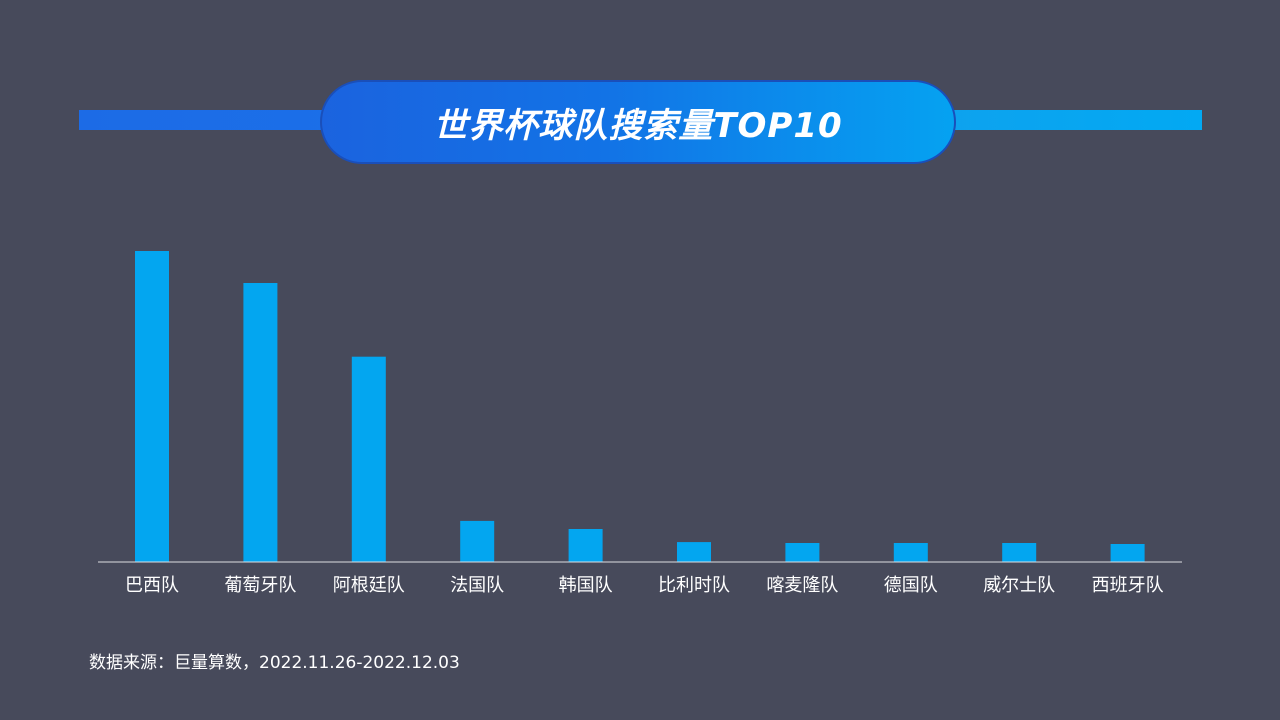  I want to click on x-tick-label-group: 巴西队 葡萄牙队 阿根廷队 法国队 韩国队 比利时队 喀麦隆队 德国队 威尔士队 西班牙队, so click(644, 585).